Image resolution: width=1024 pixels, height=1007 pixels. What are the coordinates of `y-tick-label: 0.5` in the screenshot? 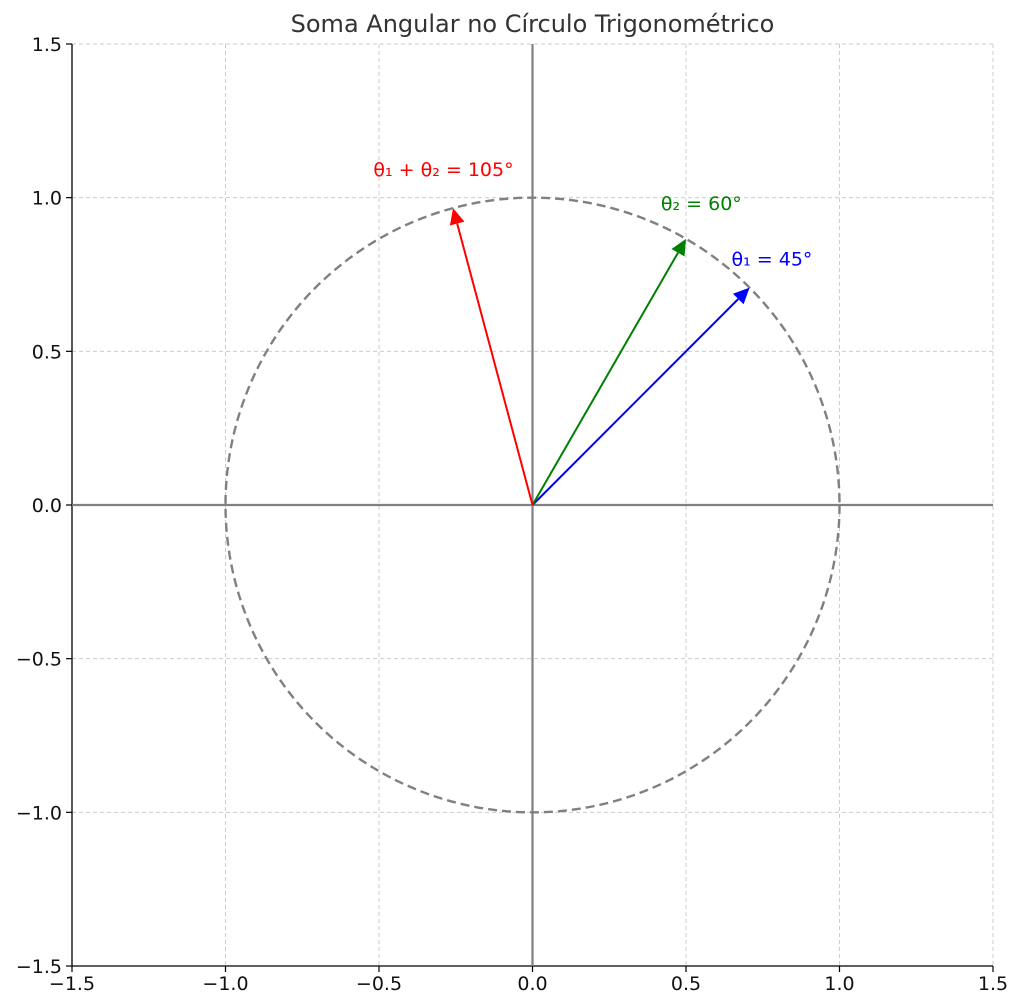 It's located at (47, 352).